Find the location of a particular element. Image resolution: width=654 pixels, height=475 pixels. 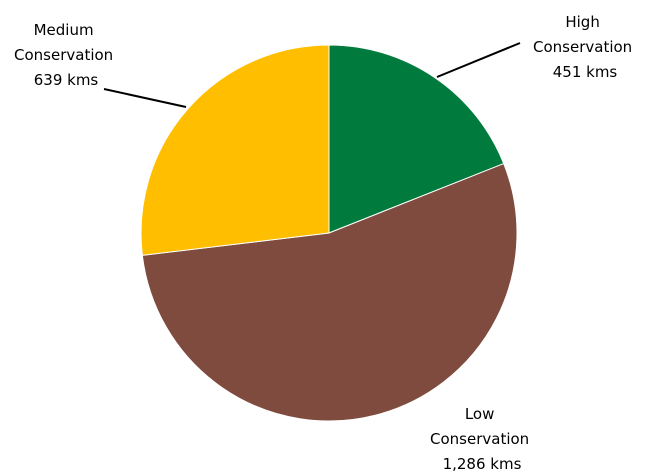

leader-line-high is located at coordinates (478, 60).